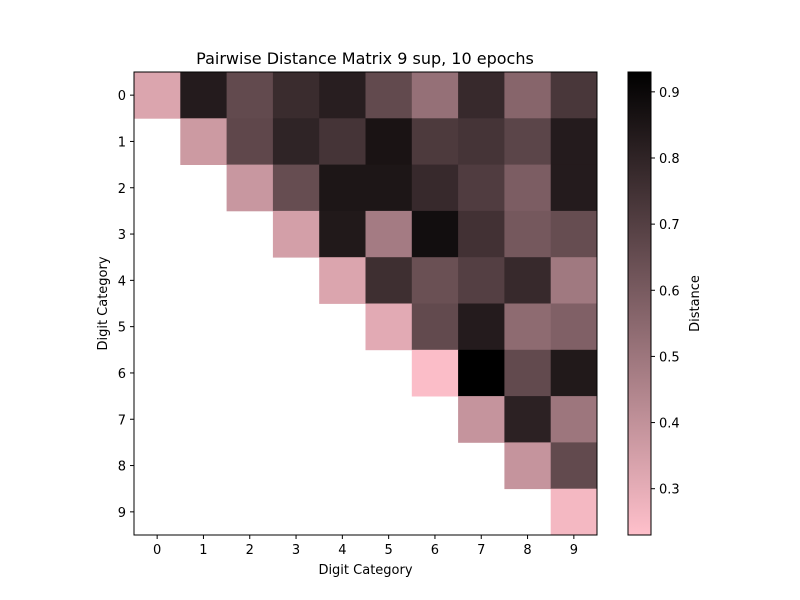 Image resolution: width=800 pixels, height=600 pixels. What do you see at coordinates (527, 550) in the screenshot?
I see `x-tick-label: 8` at bounding box center [527, 550].